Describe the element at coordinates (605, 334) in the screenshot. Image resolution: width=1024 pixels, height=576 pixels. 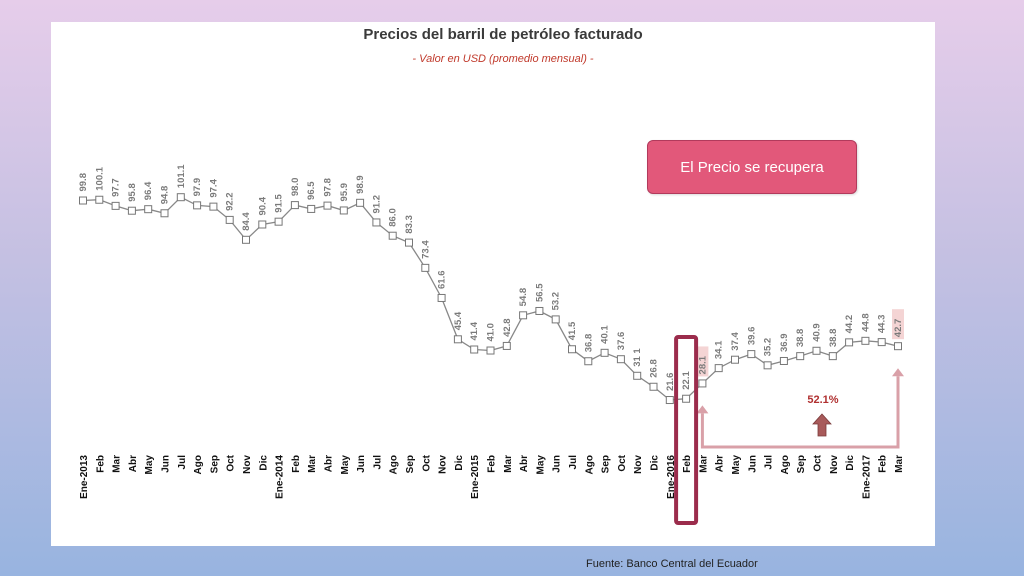
I see `value-label: 40.1` at that location.